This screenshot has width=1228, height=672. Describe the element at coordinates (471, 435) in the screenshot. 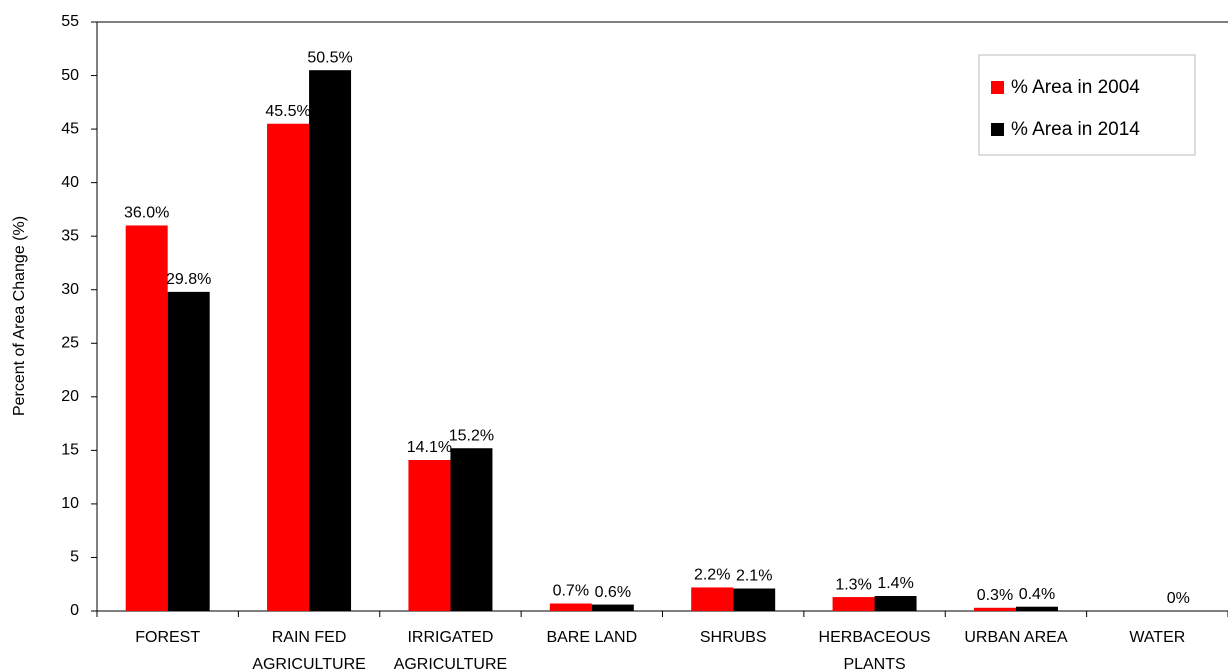

I see `value-label: 15.2%` at that location.